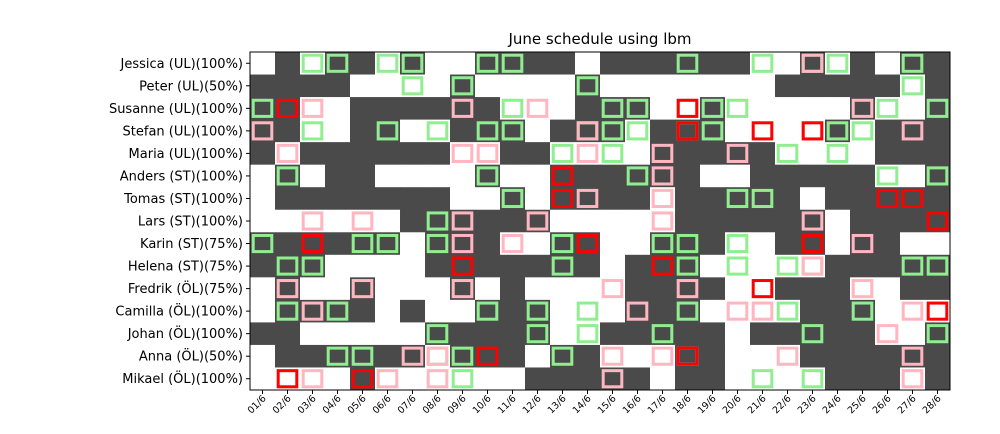  Describe the element at coordinates (176, 109) in the screenshot. I see `y-tick-label: Susanne (UL)(100%)` at that location.